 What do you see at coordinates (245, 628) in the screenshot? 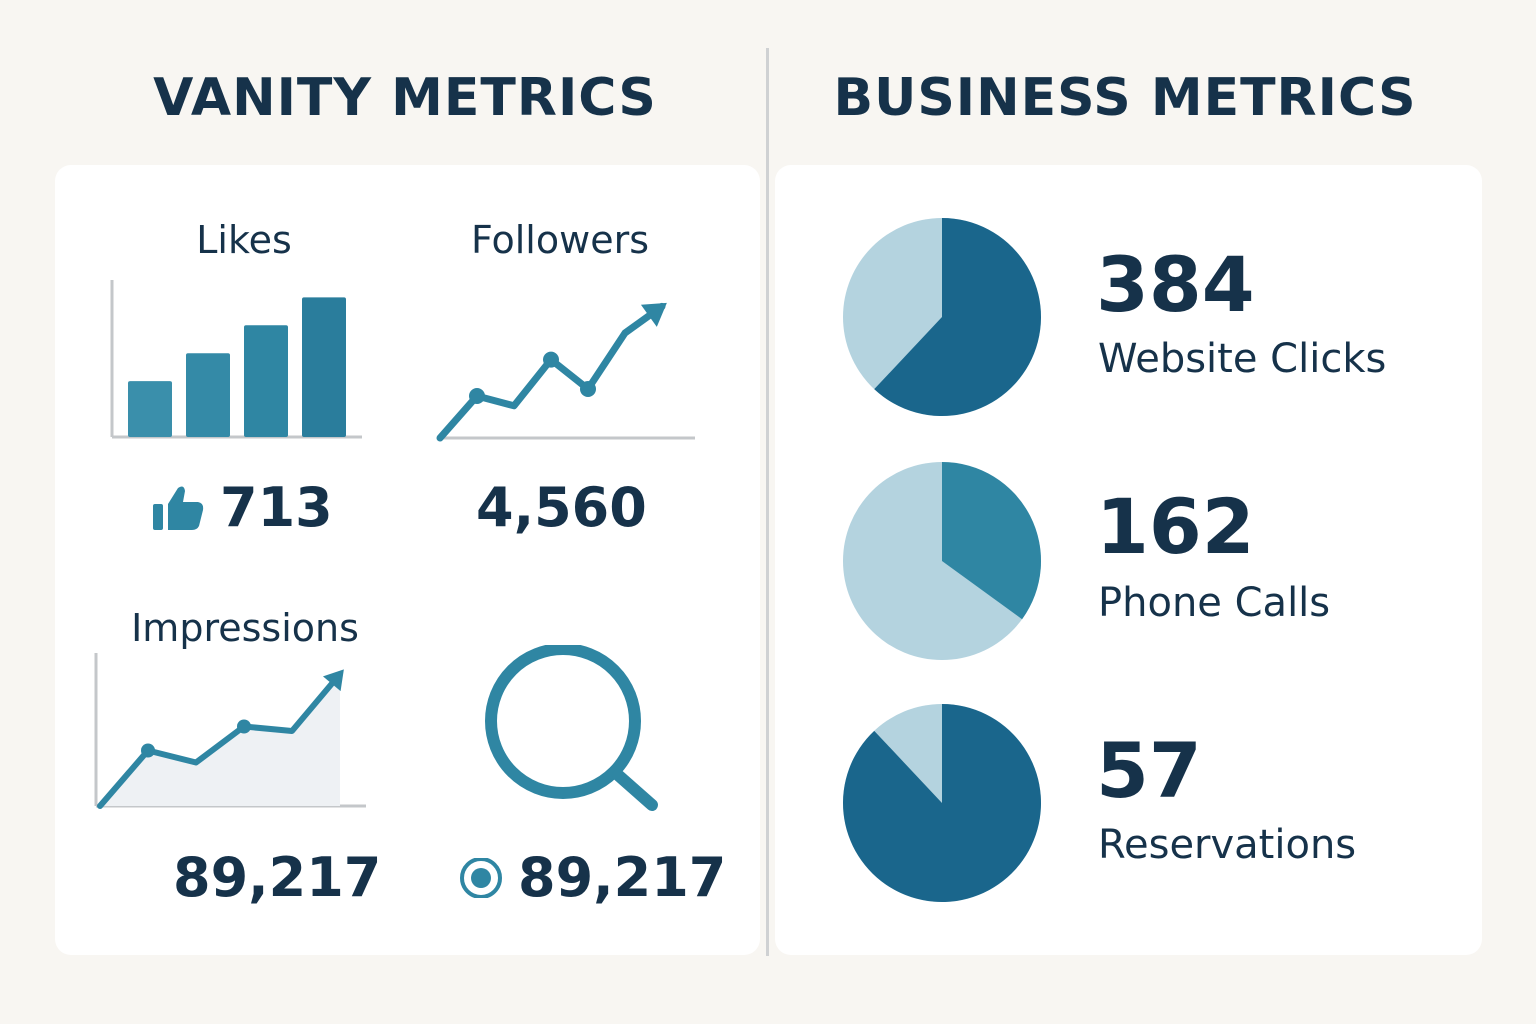
I see `impressions-label: Impressions` at bounding box center [245, 628].